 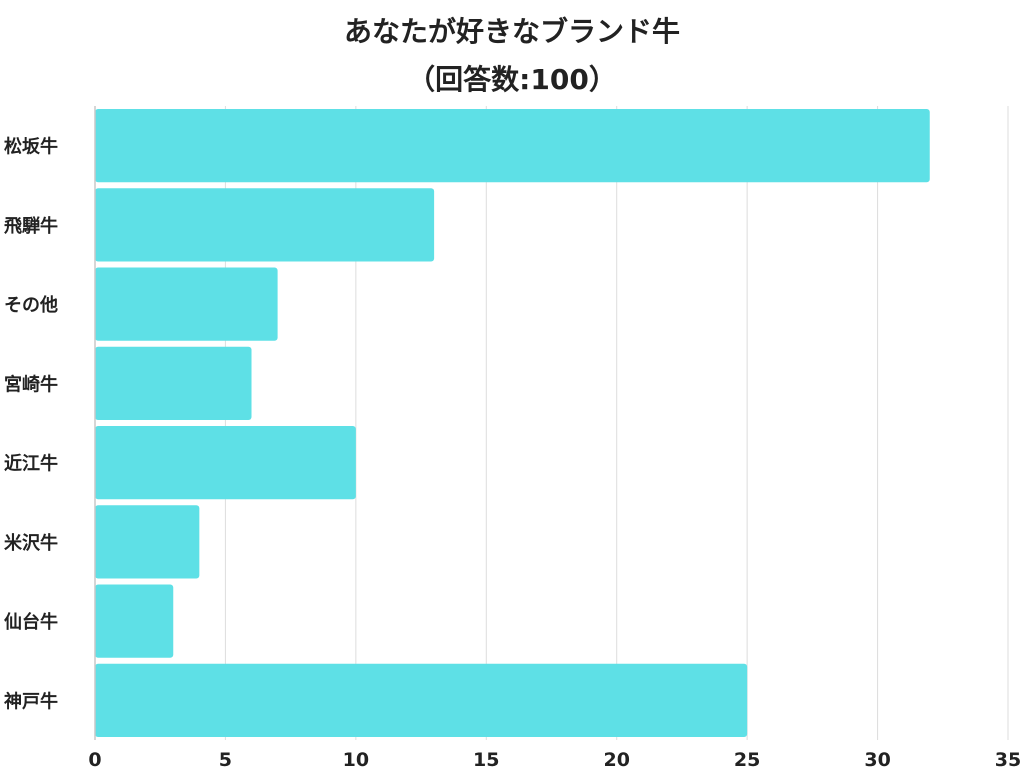 What do you see at coordinates (225, 758) in the screenshot?
I see `x-tick-label-5: 5` at bounding box center [225, 758].